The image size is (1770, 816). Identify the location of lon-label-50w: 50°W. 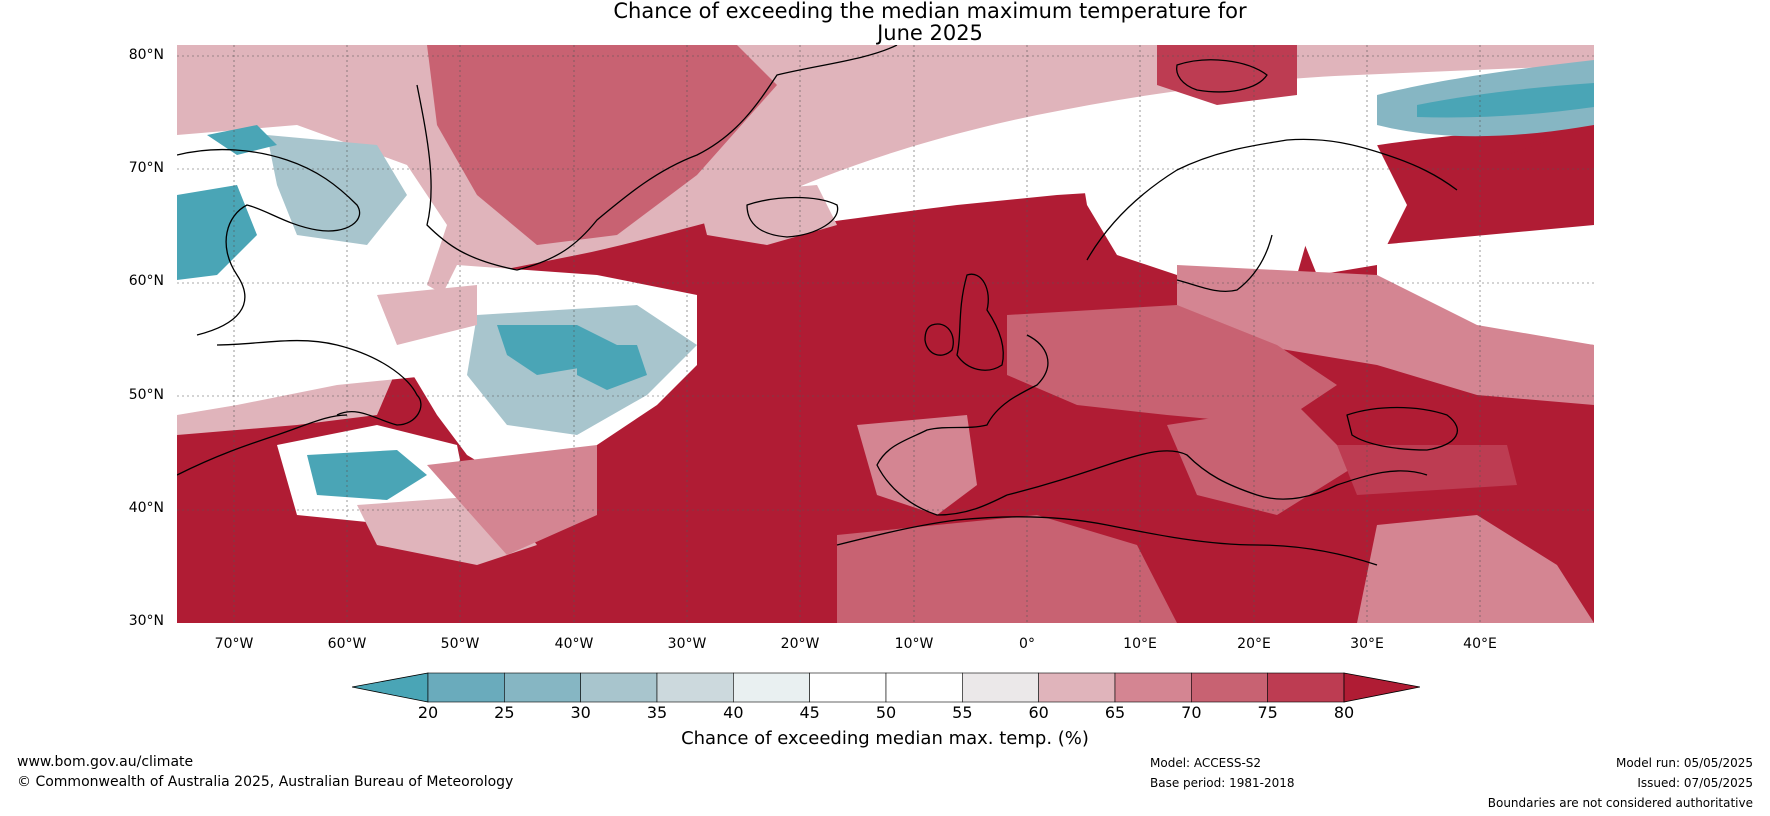
(460, 644).